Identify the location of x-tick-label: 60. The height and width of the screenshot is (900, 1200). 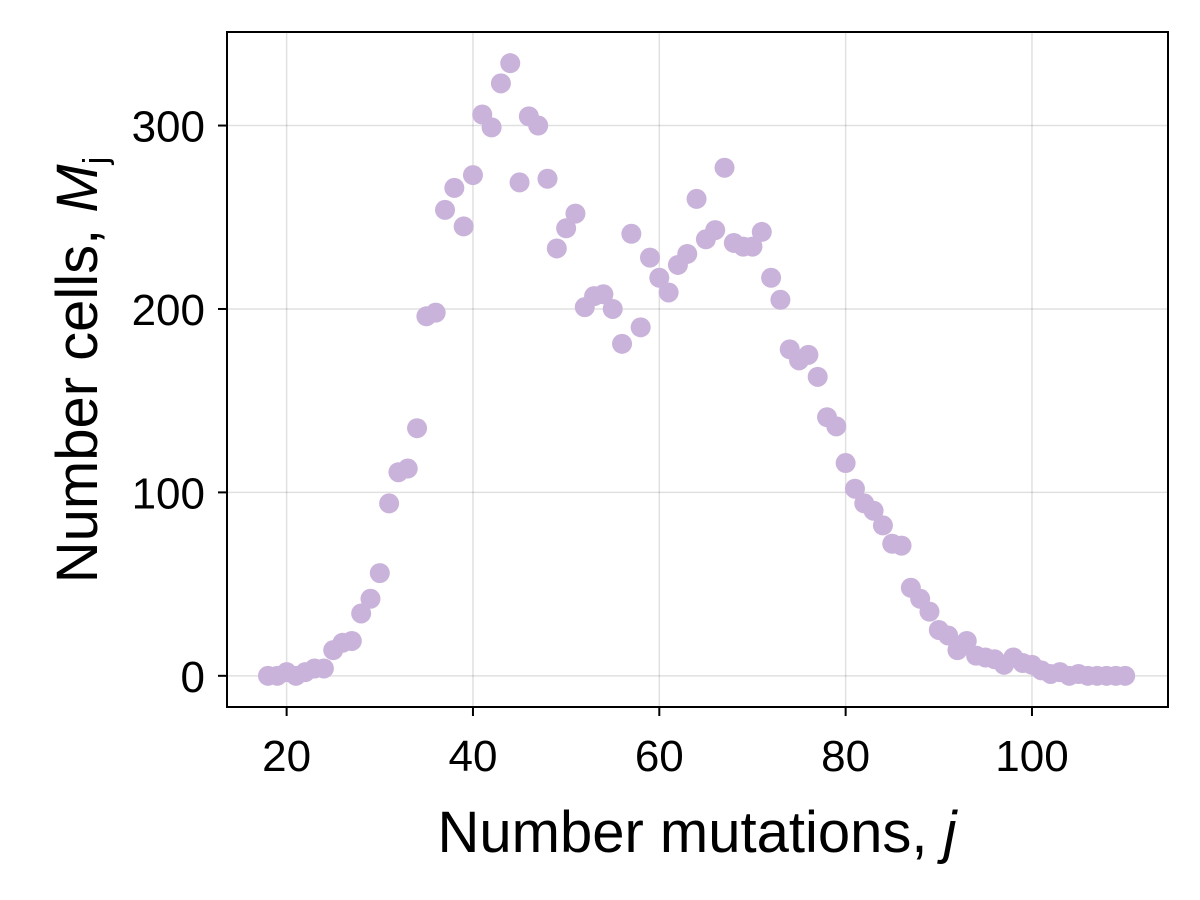
(659, 756).